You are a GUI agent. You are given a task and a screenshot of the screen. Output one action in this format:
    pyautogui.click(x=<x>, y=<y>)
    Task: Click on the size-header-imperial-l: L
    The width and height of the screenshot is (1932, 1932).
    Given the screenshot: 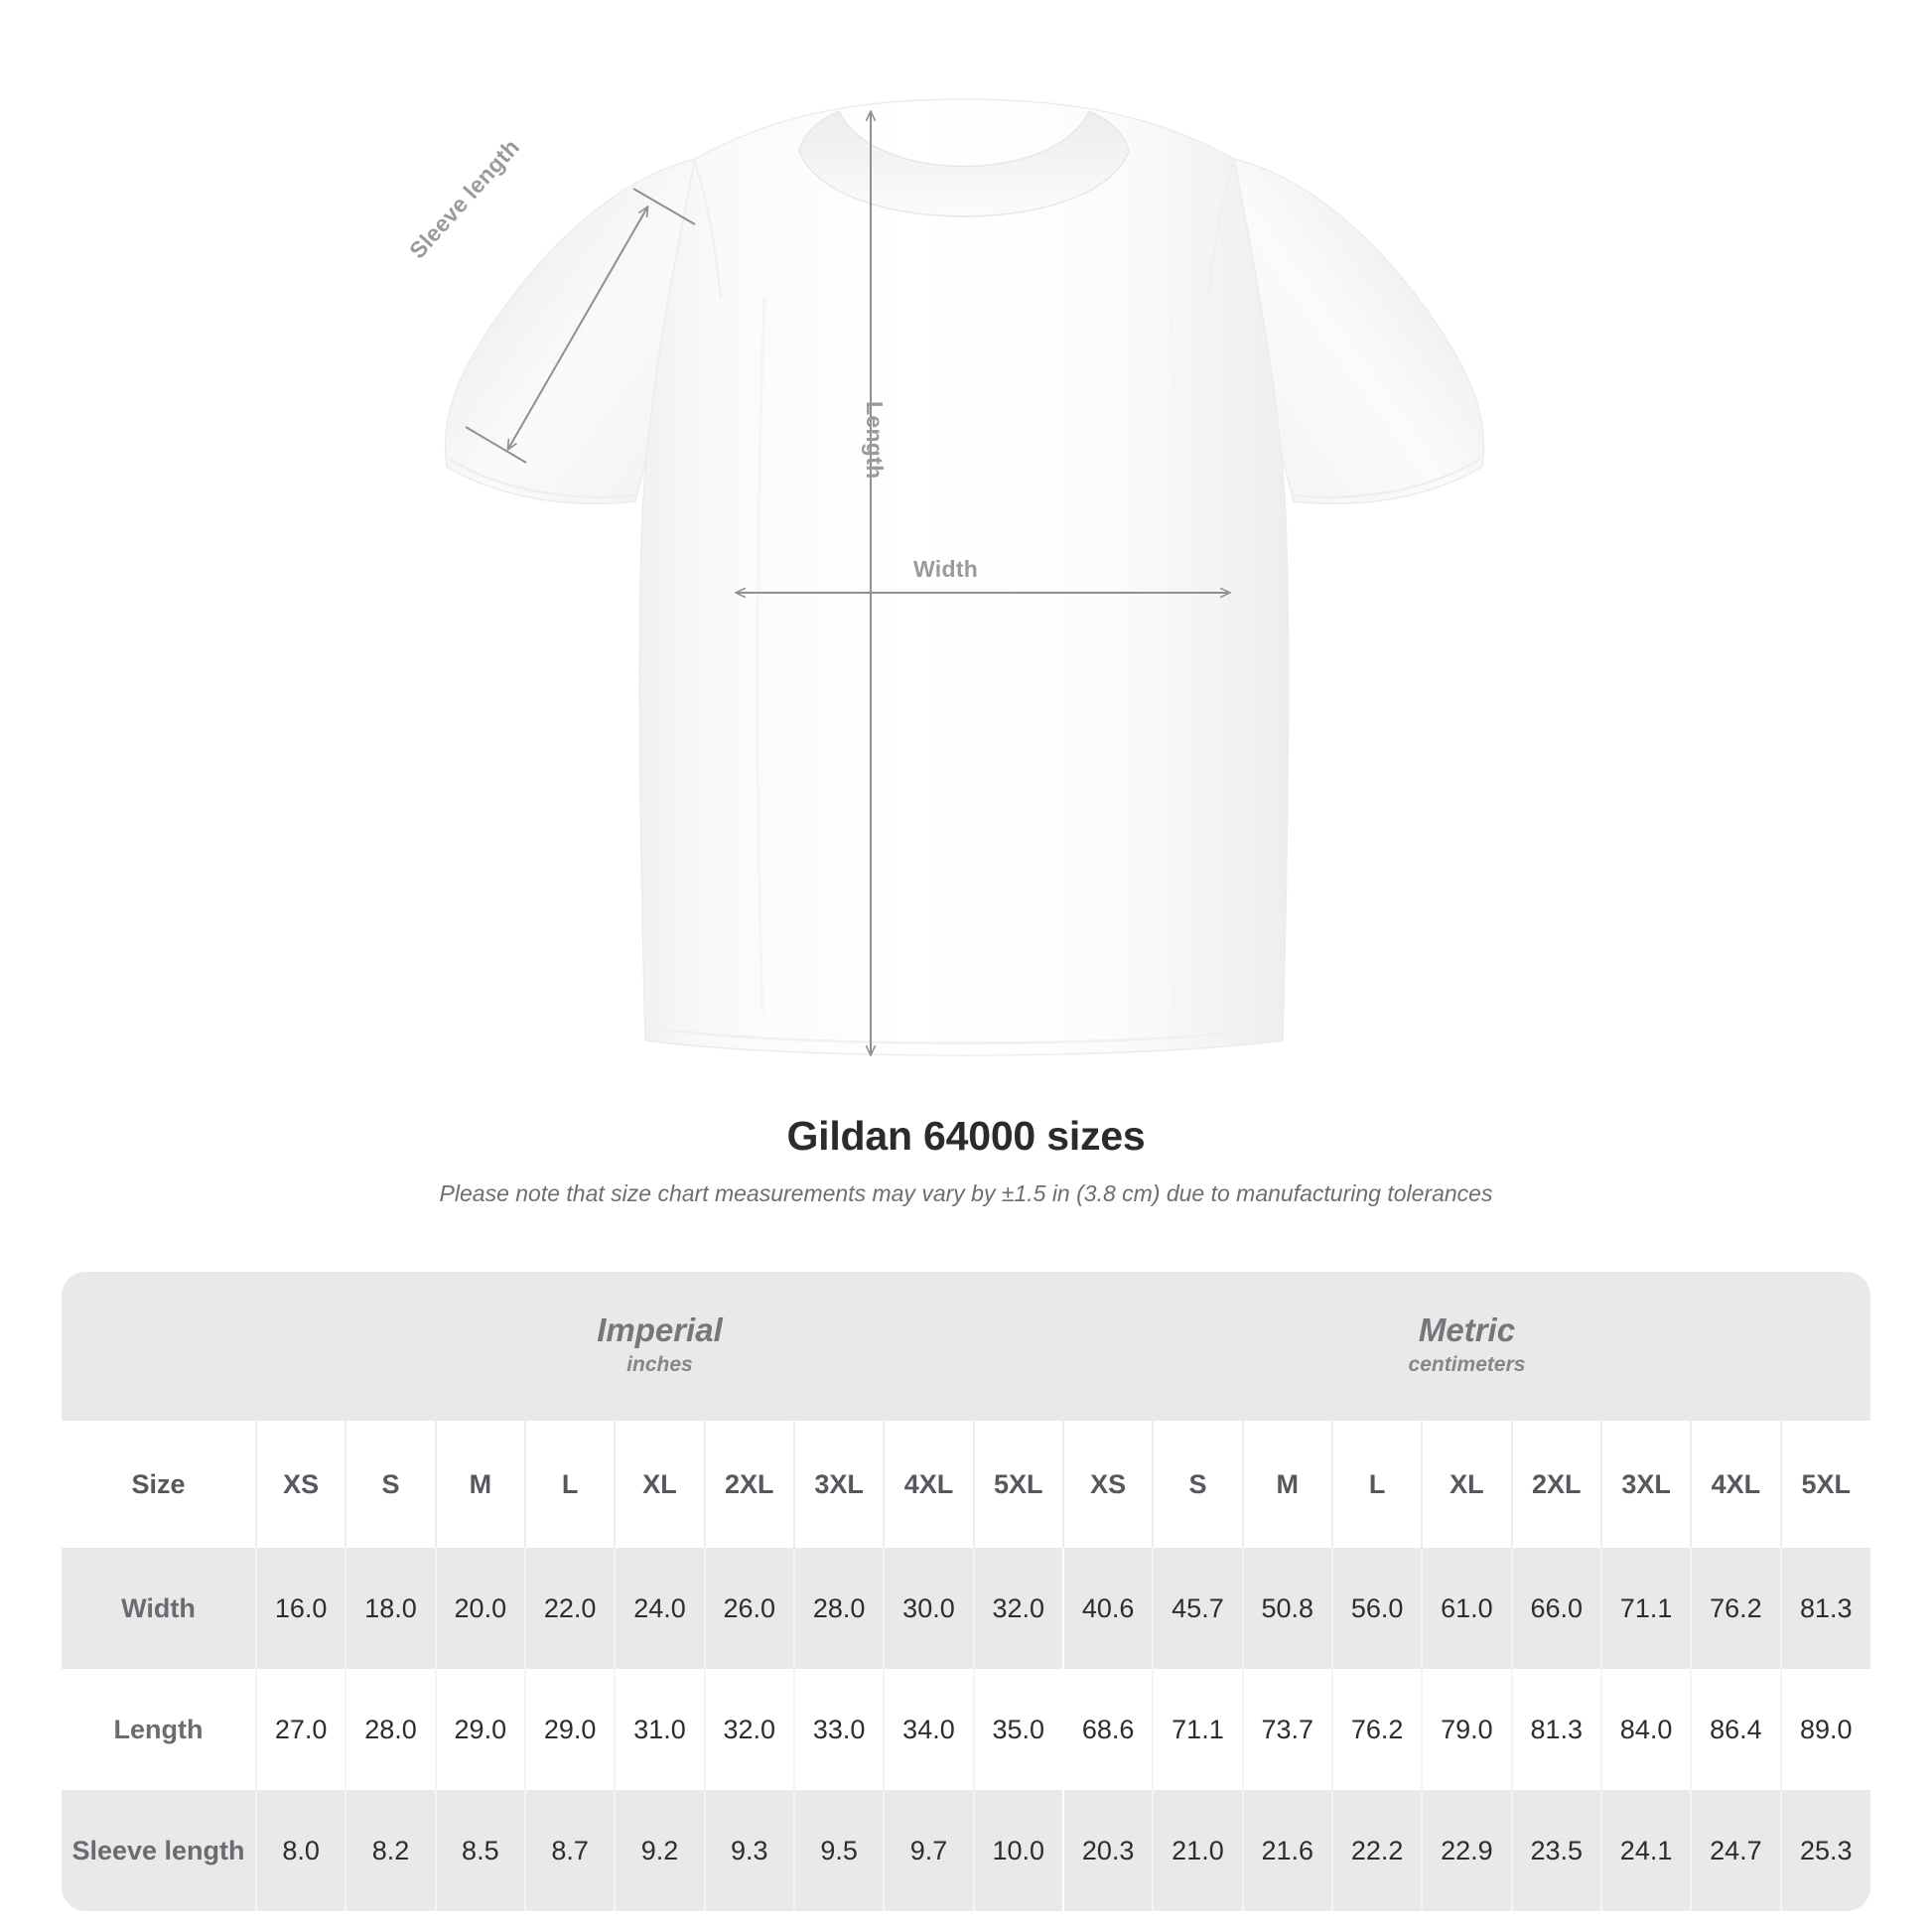 What is the action you would take?
    pyautogui.click(x=569, y=1485)
    